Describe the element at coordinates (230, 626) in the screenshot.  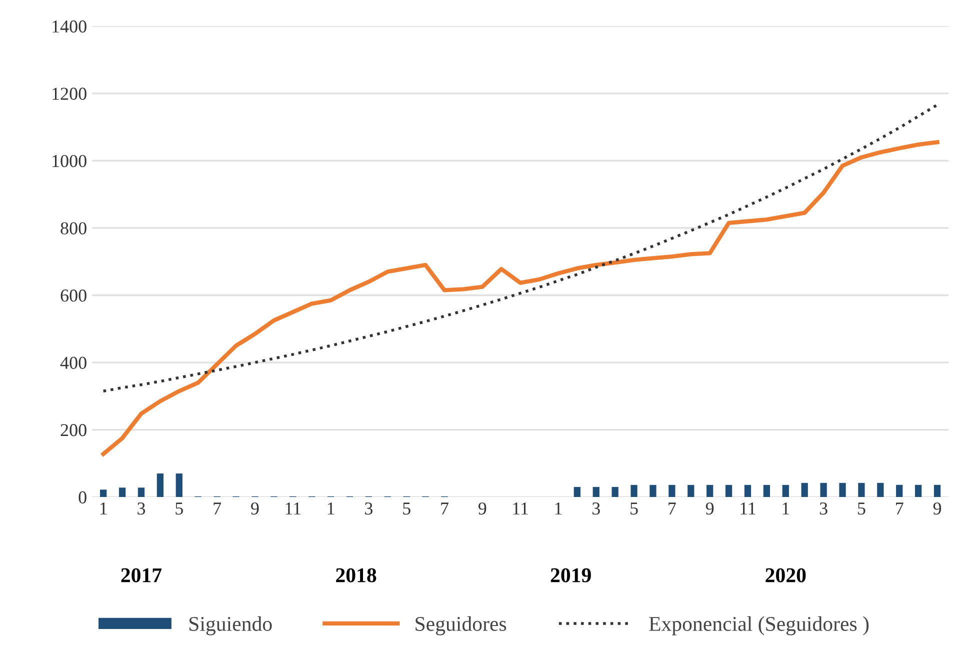
I see `legend-label: Siguiendo` at that location.